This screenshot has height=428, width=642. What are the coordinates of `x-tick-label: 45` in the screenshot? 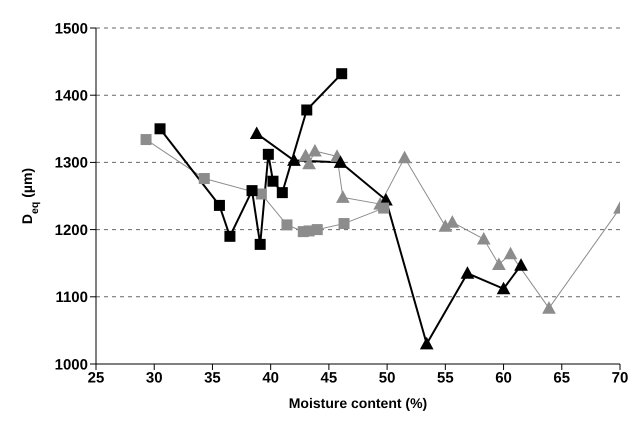 It's located at (329, 378).